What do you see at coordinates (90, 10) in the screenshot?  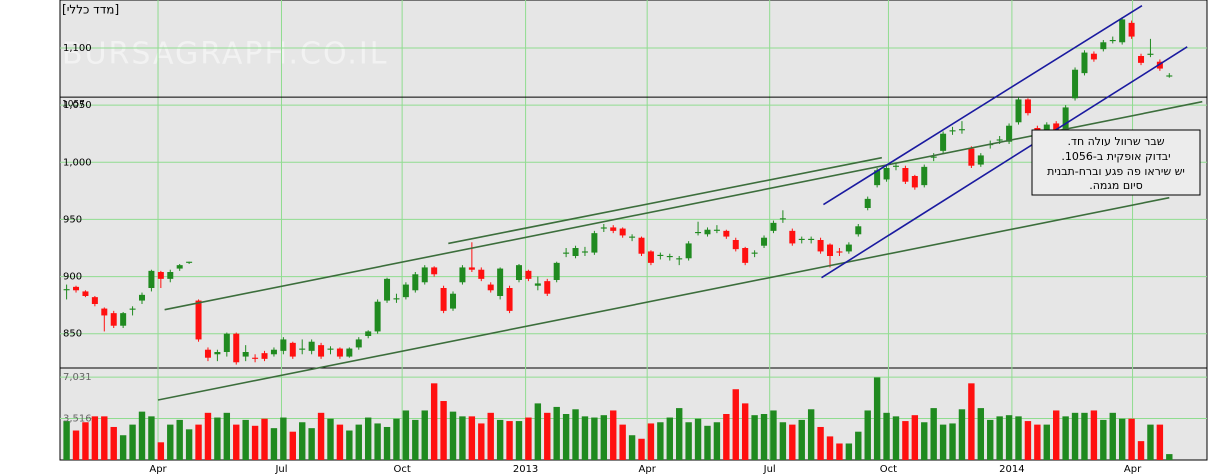 I see `chart-title: [מדד כללי]` at bounding box center [90, 10].